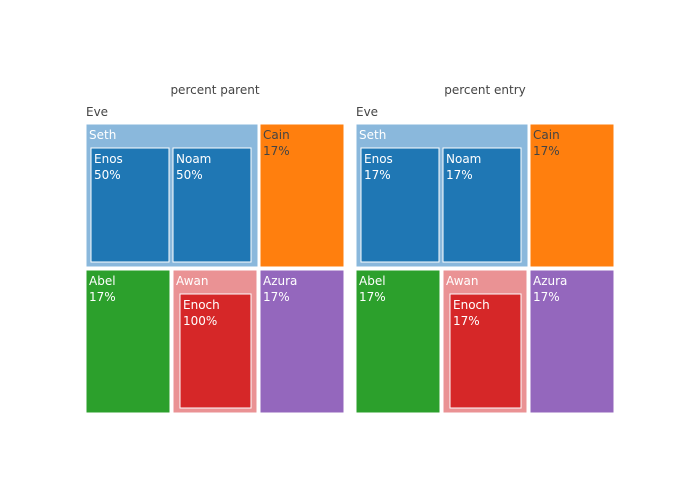  I want to click on panel-title: percent parent, so click(214, 90).